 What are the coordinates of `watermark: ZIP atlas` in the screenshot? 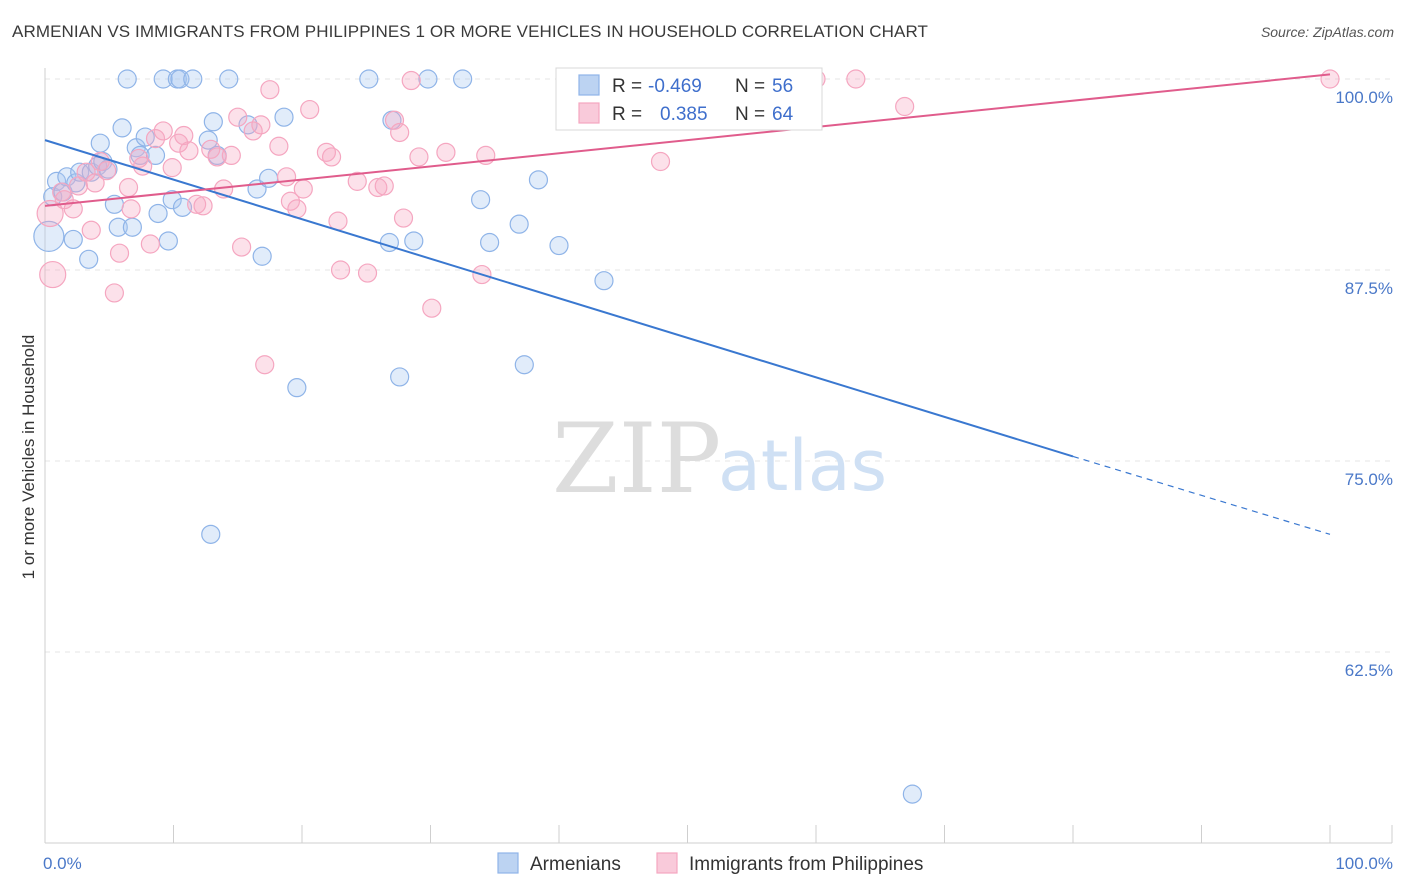 It's located at (719, 459).